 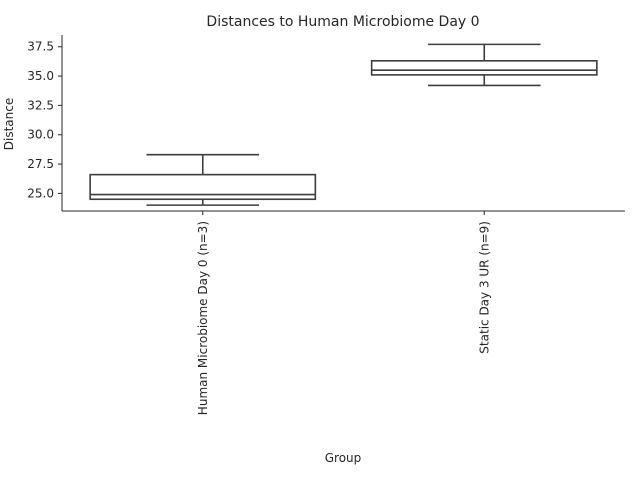 I want to click on y-tick-label: 32.5, so click(x=40, y=105).